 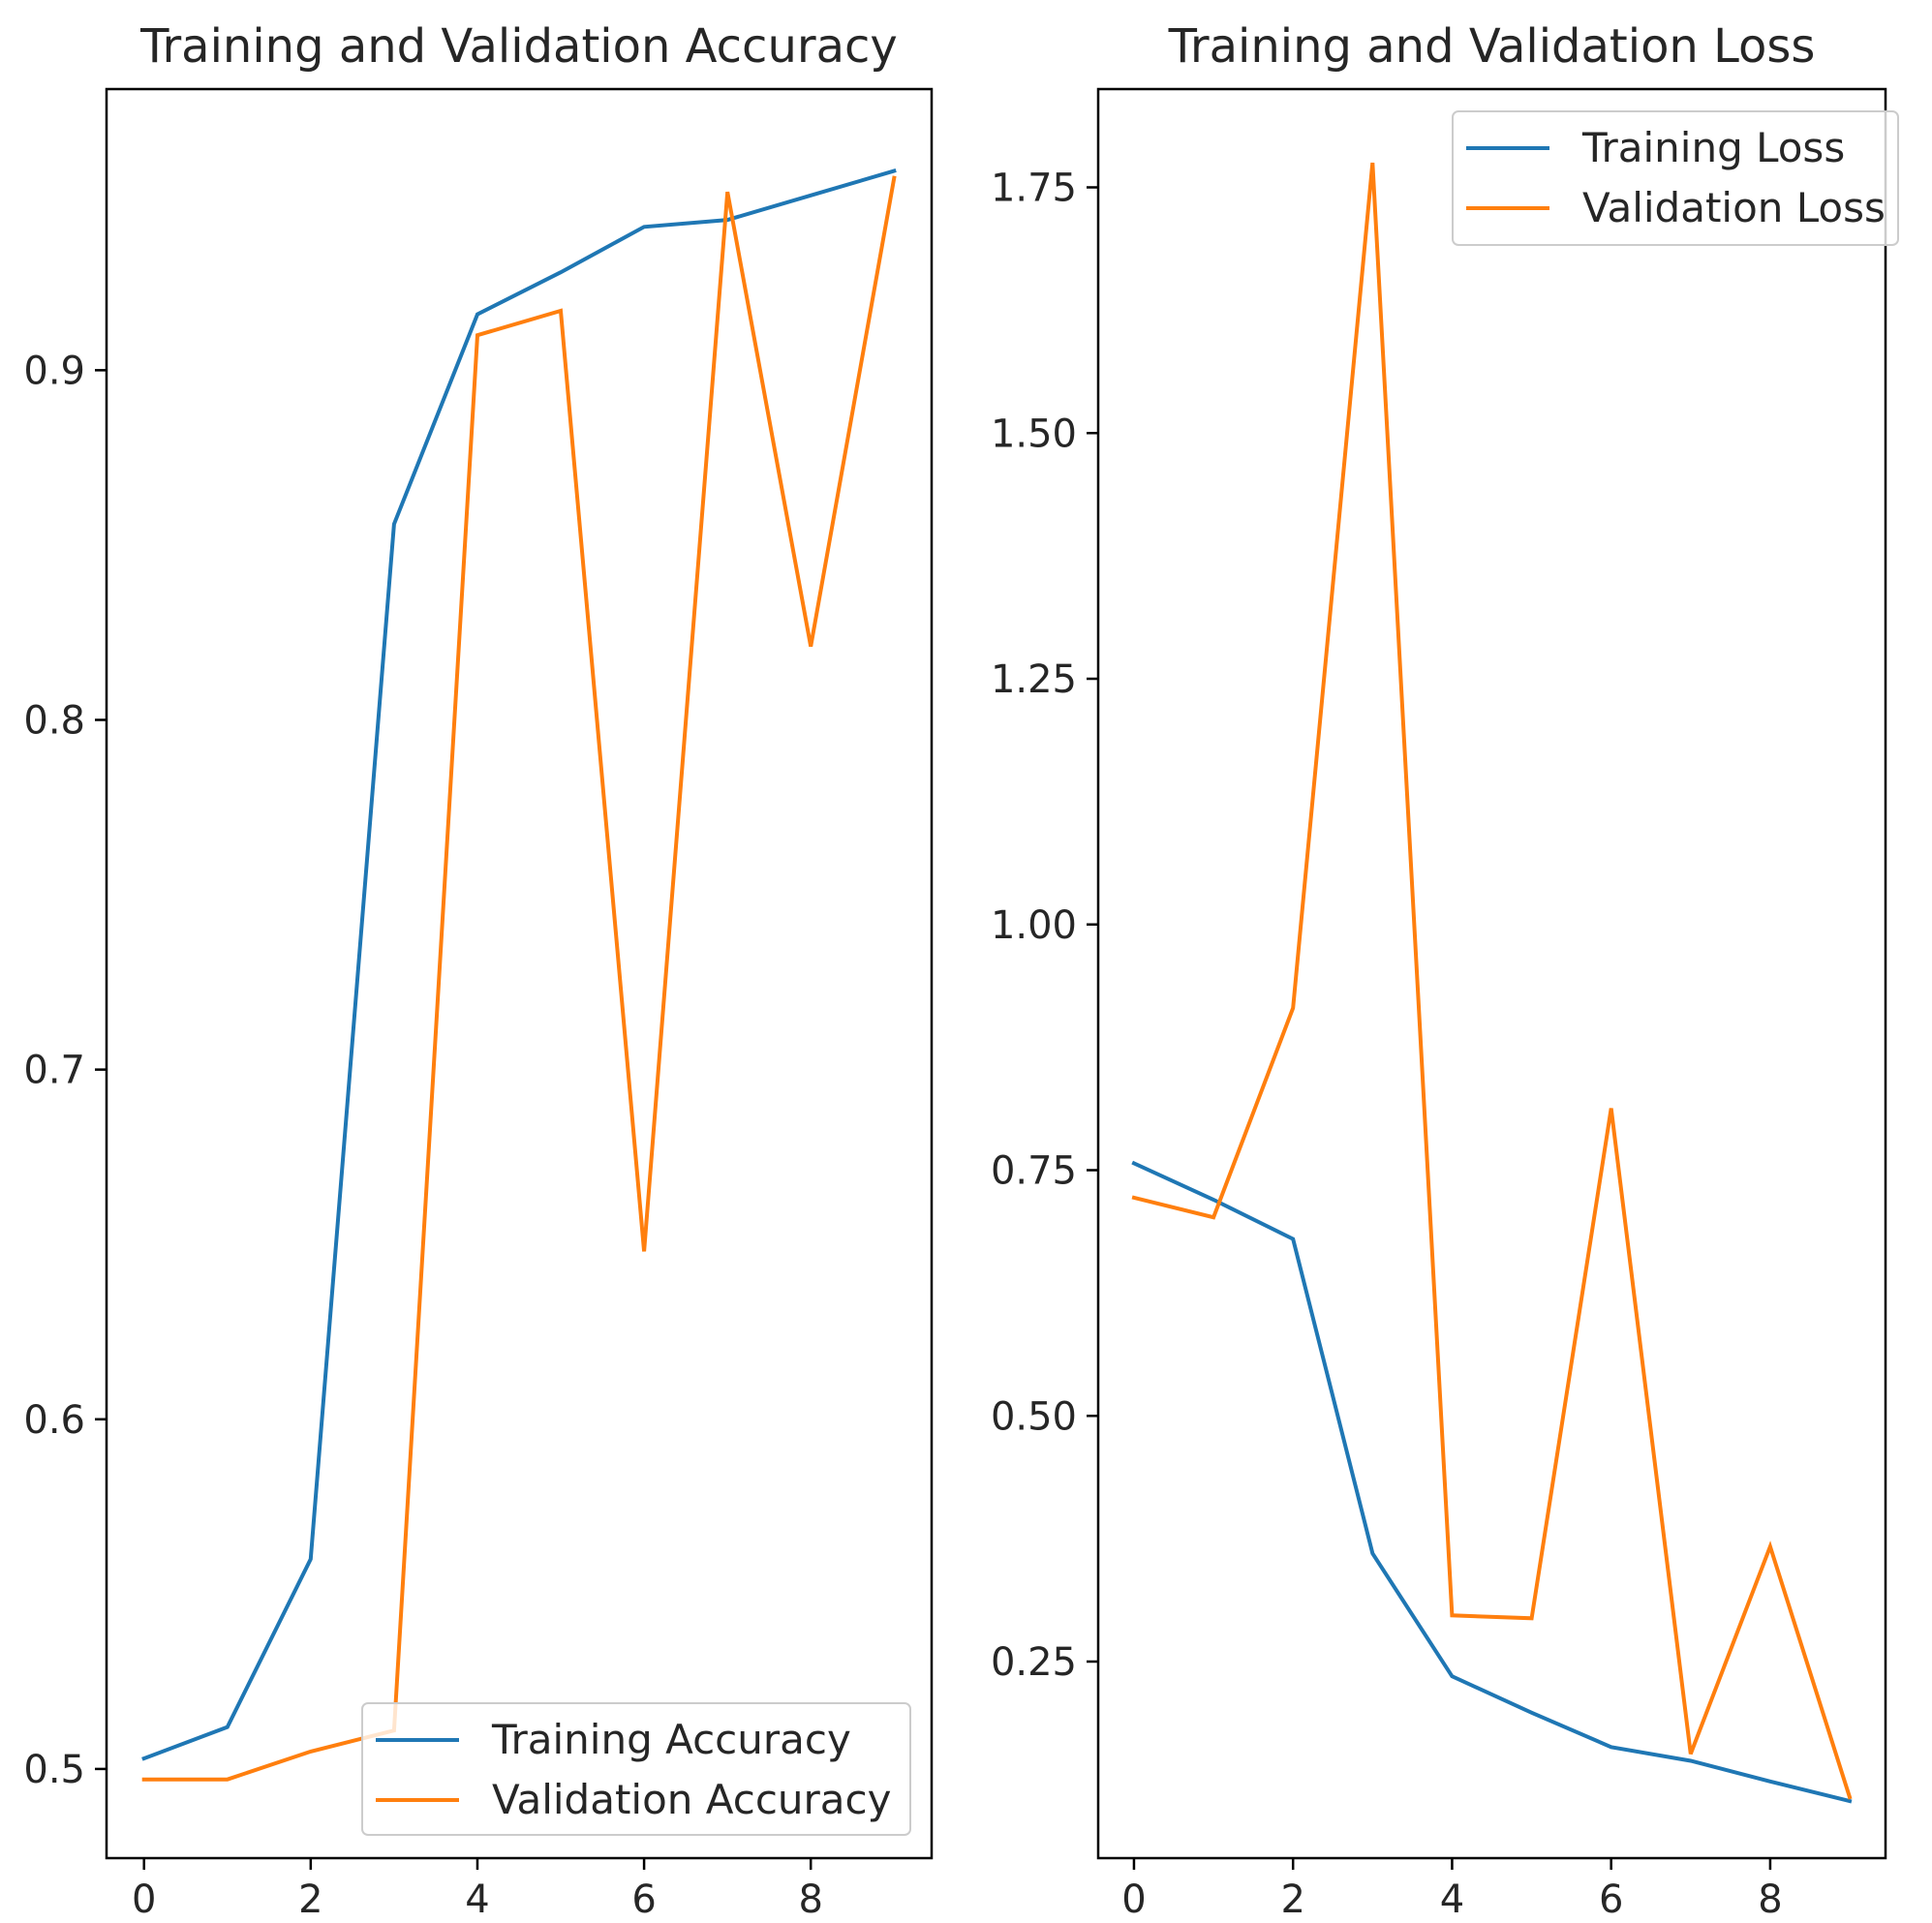 What do you see at coordinates (1034, 1662) in the screenshot?
I see `y-tick-label: 0.25` at bounding box center [1034, 1662].